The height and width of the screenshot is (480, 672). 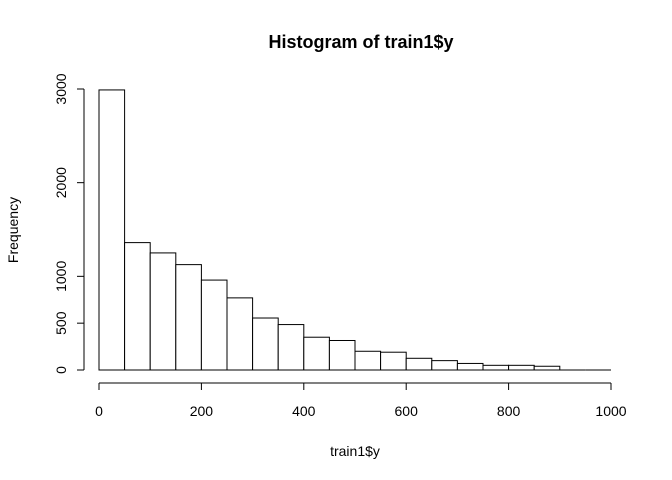 I want to click on y-tick-label: 3000, so click(x=61, y=88).